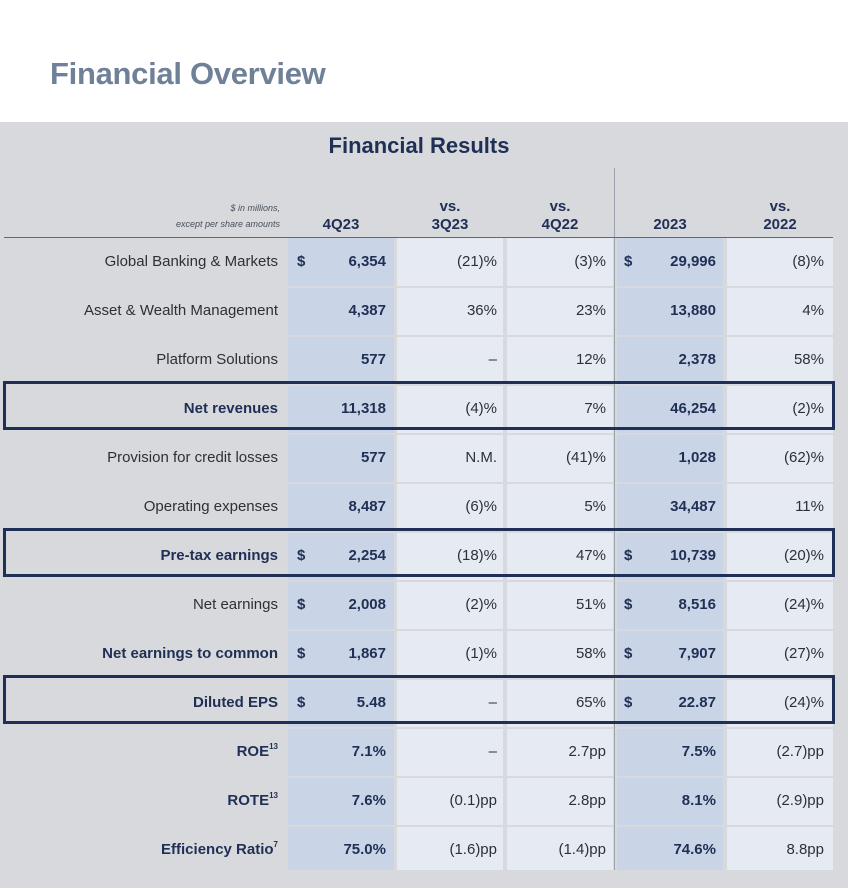  I want to click on row-label-text: ROTE, so click(248, 800).